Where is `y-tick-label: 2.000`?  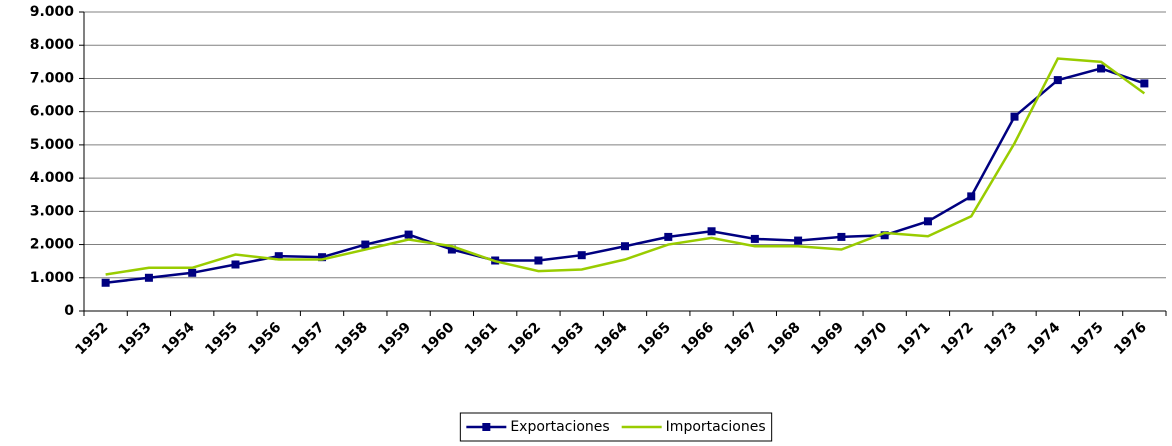
y-tick-label: 2.000 is located at coordinates (52, 245).